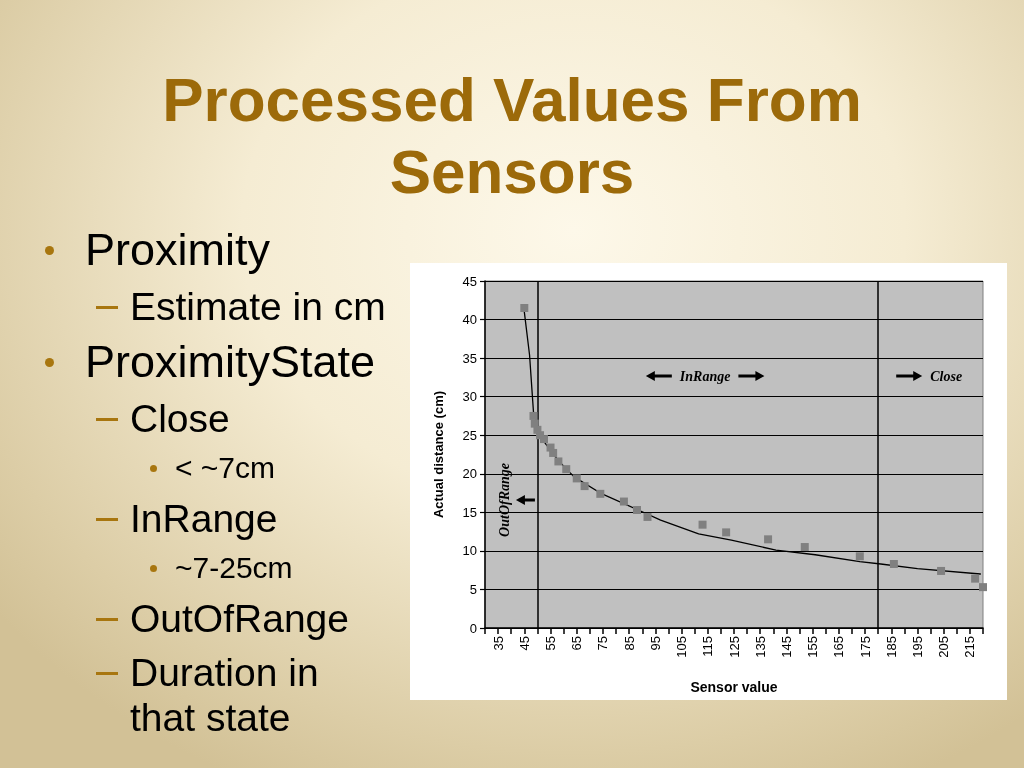 The height and width of the screenshot is (768, 1024). Describe the element at coordinates (473, 628) in the screenshot. I see `y-tick-label: 0` at that location.